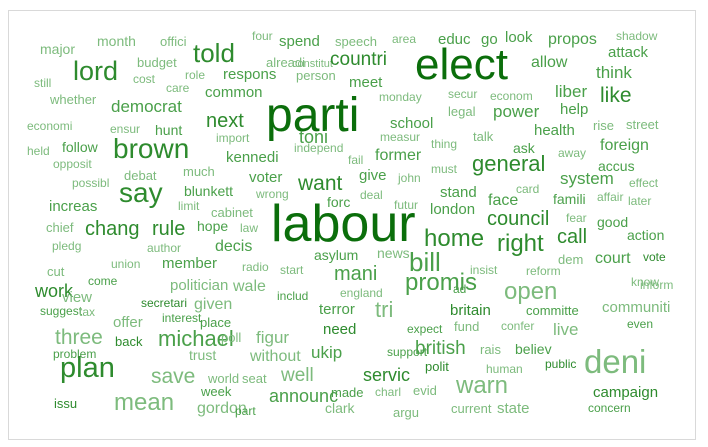 Image resolution: width=708 pixels, height=447 pixels. I want to click on word-kennedi: kennedi, so click(252, 157).